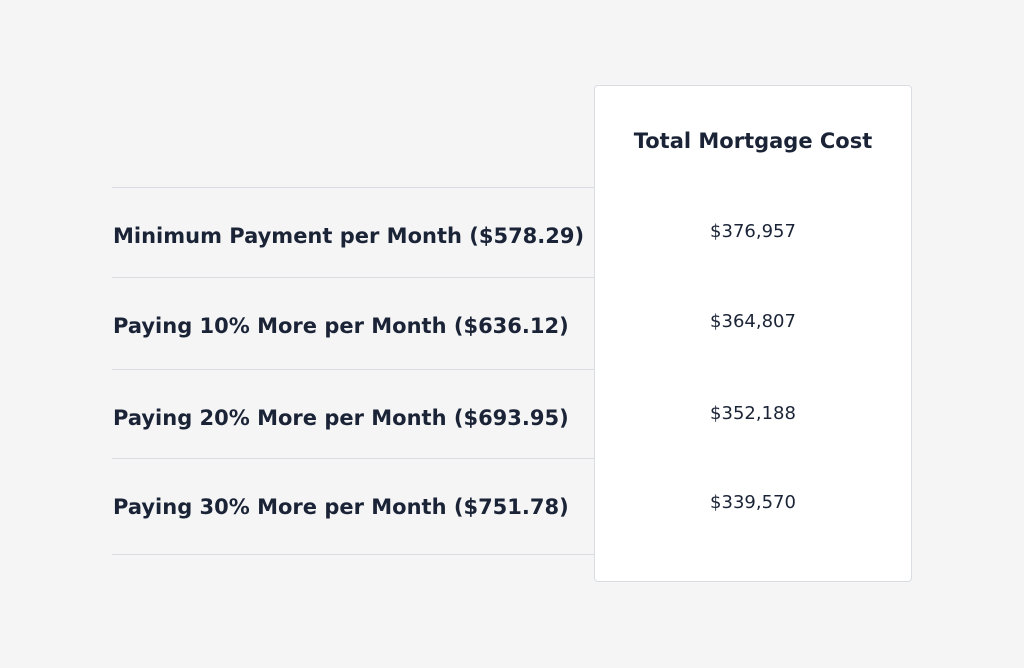 Image resolution: width=1024 pixels, height=668 pixels. Describe the element at coordinates (341, 507) in the screenshot. I see `row-label: Paying 30% More per Month ($751.78)` at that location.